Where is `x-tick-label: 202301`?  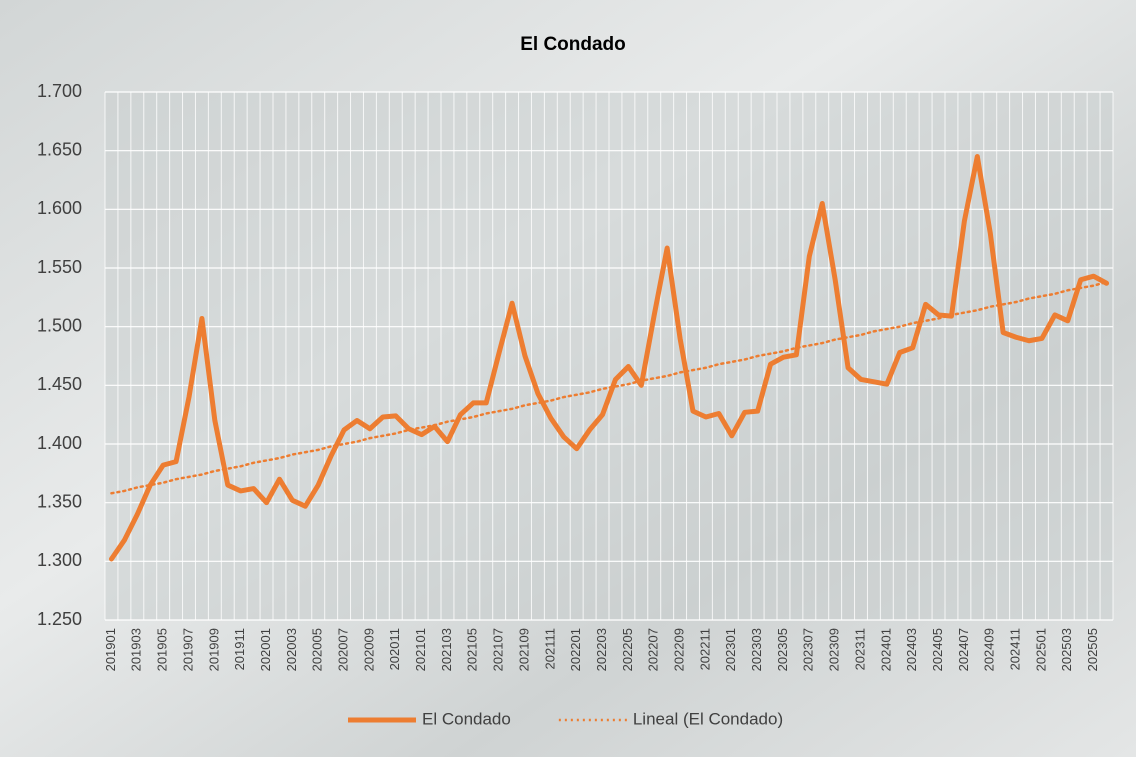
x-tick-label: 202301 is located at coordinates (730, 649).